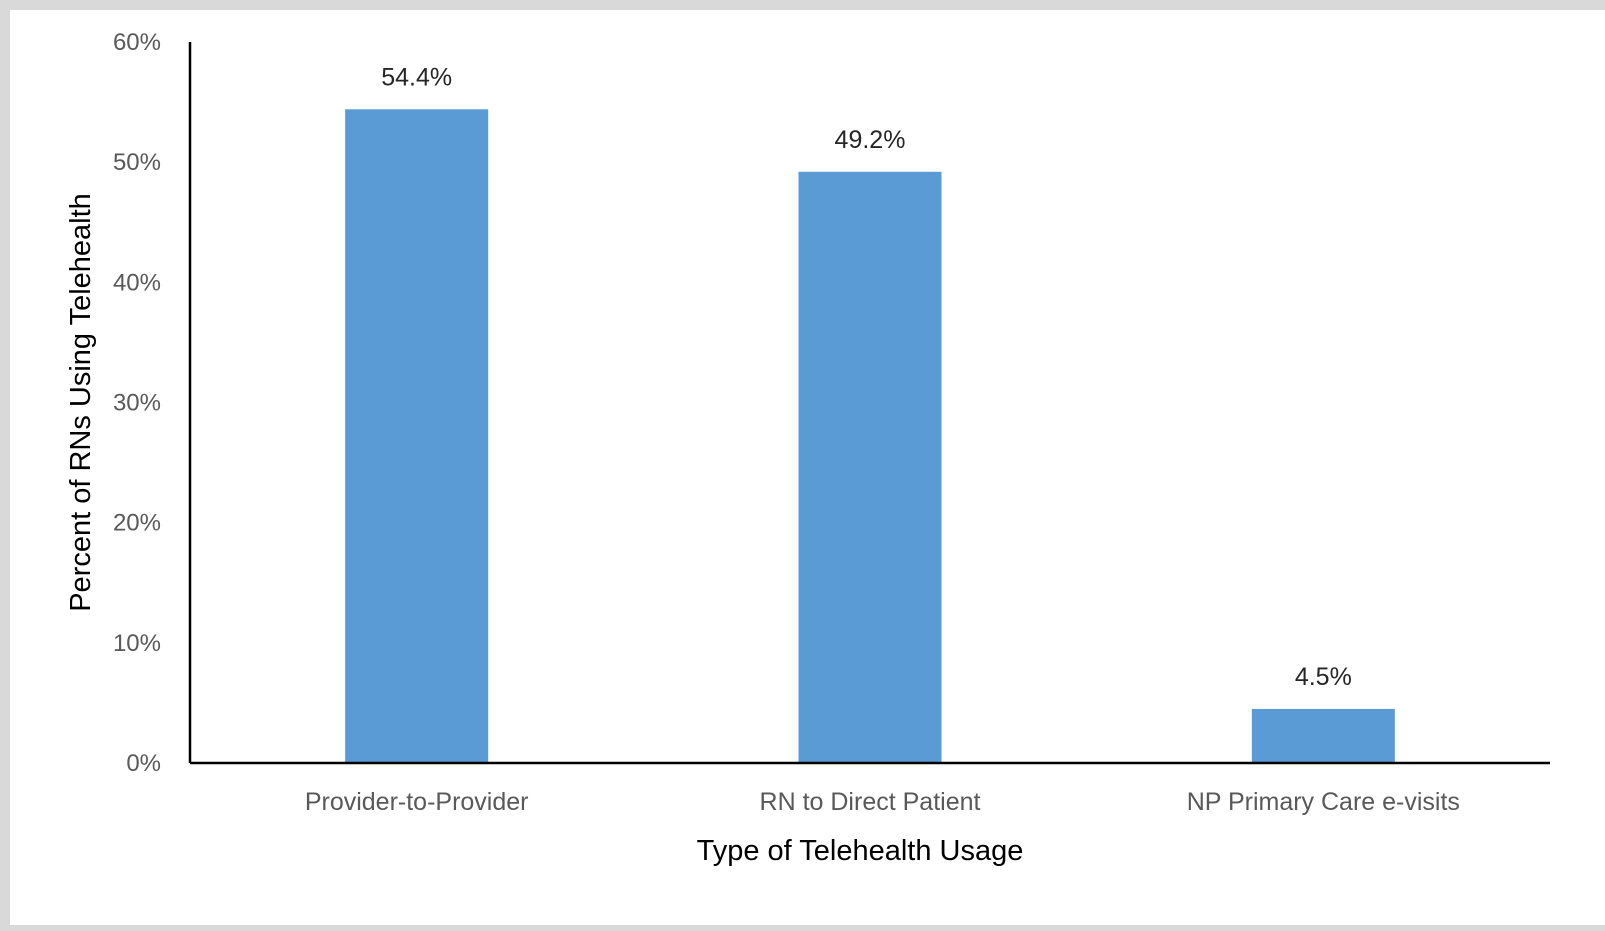 This screenshot has width=1605, height=931. I want to click on y-axis-title: Percent of RNs Using Telehealth, so click(81, 402).